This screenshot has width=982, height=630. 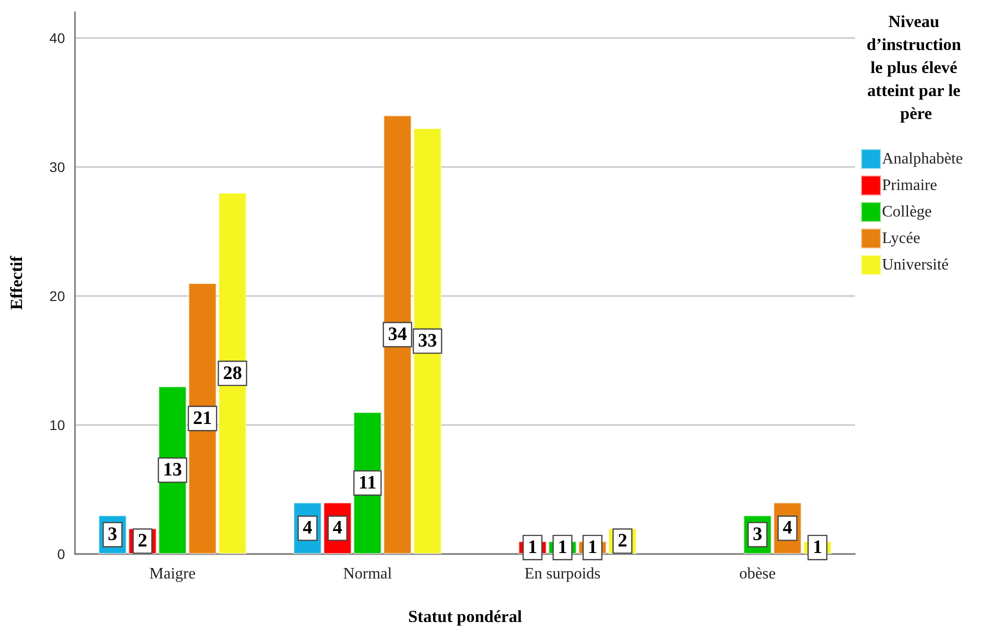 I want to click on legend-label: Lycée, so click(x=901, y=238).